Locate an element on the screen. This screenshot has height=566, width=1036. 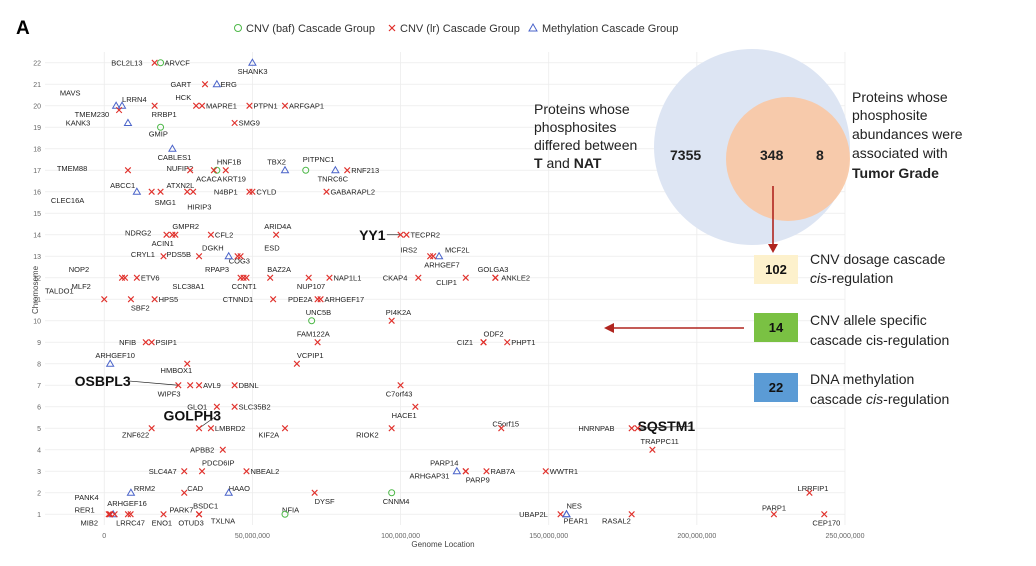
gene-label-golph3: GOLPH3 is located at coordinates (193, 415).